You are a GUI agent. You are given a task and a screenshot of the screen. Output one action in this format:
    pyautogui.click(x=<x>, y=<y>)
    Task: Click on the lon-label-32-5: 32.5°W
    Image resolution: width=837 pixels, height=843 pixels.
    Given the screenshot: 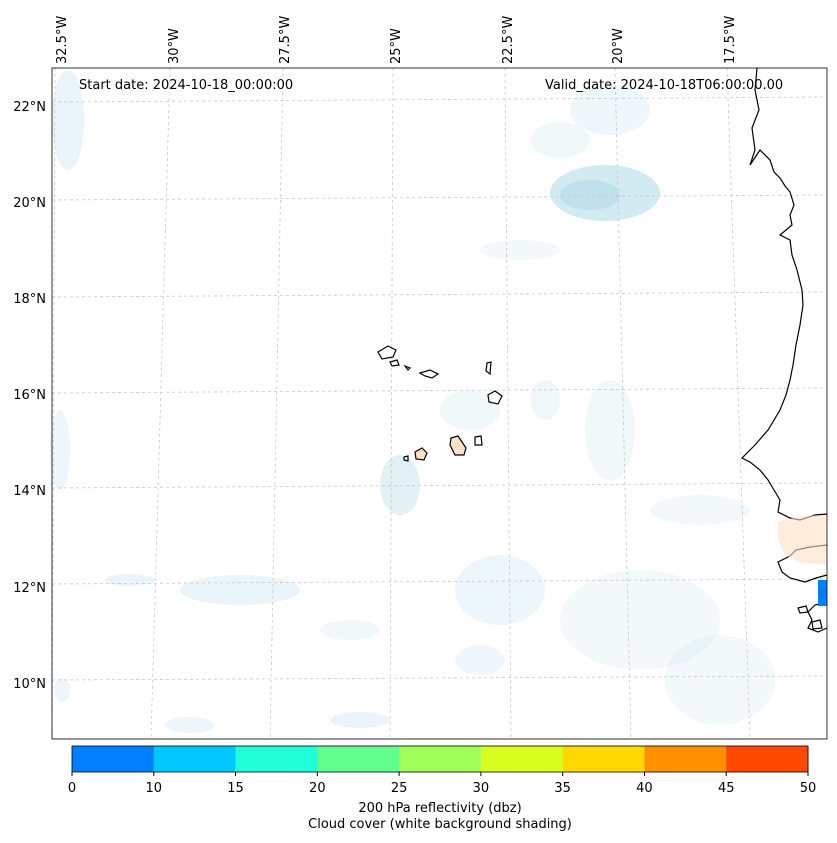 What is the action you would take?
    pyautogui.click(x=62, y=40)
    